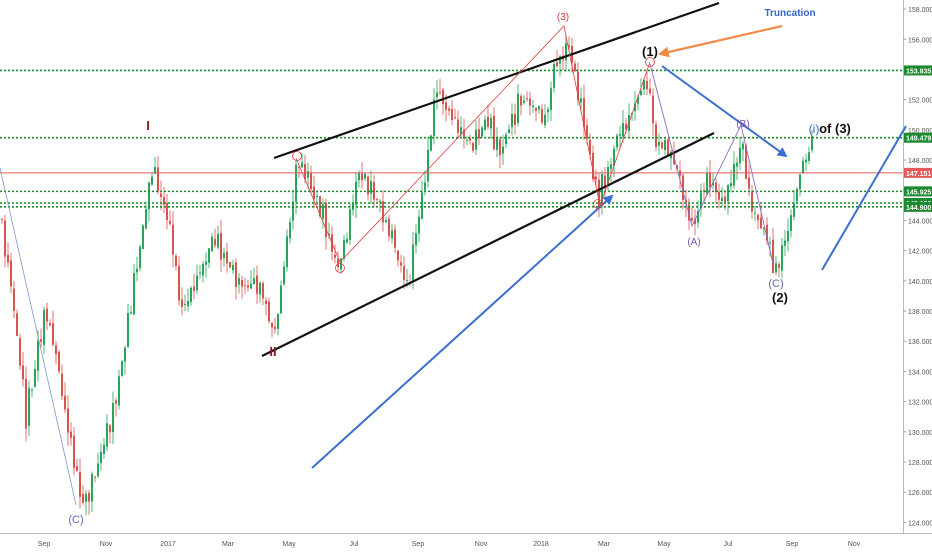 This screenshot has height=555, width=932. Describe the element at coordinates (780, 297) in the screenshot. I see `wave-annotation: (2)` at that location.